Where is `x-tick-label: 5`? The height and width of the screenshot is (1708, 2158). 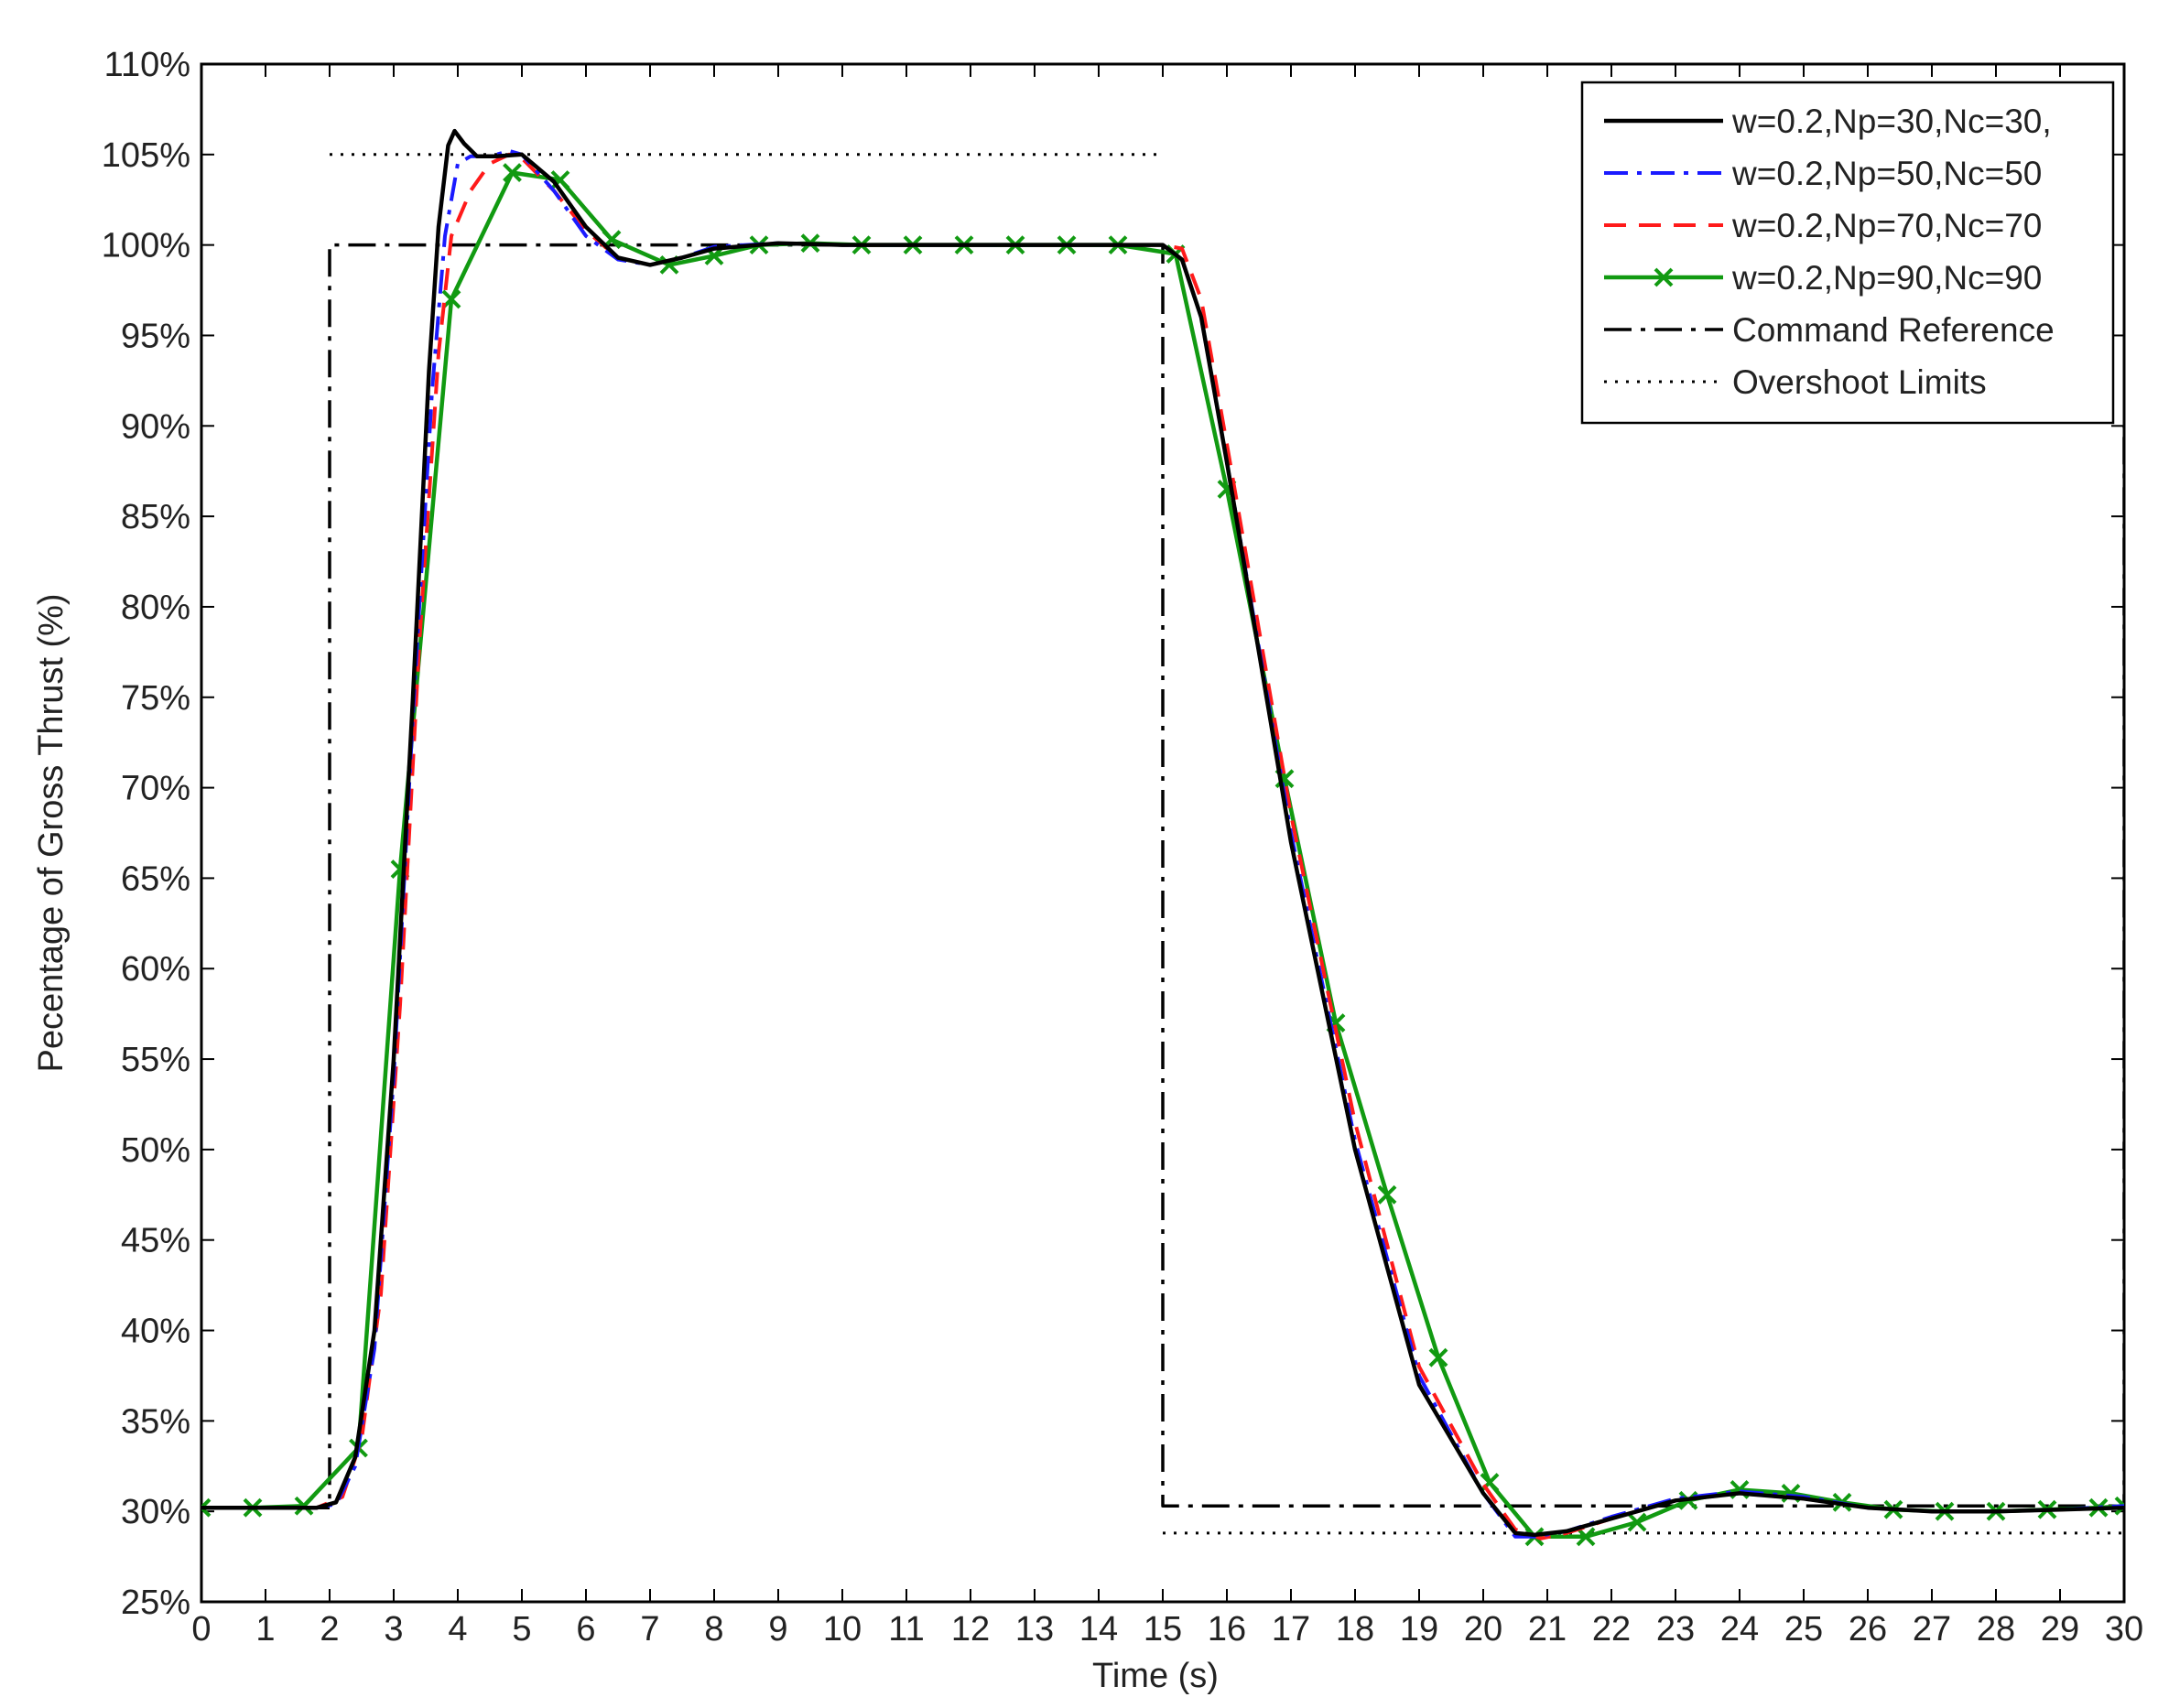 x-tick-label: 5 is located at coordinates (521, 1629).